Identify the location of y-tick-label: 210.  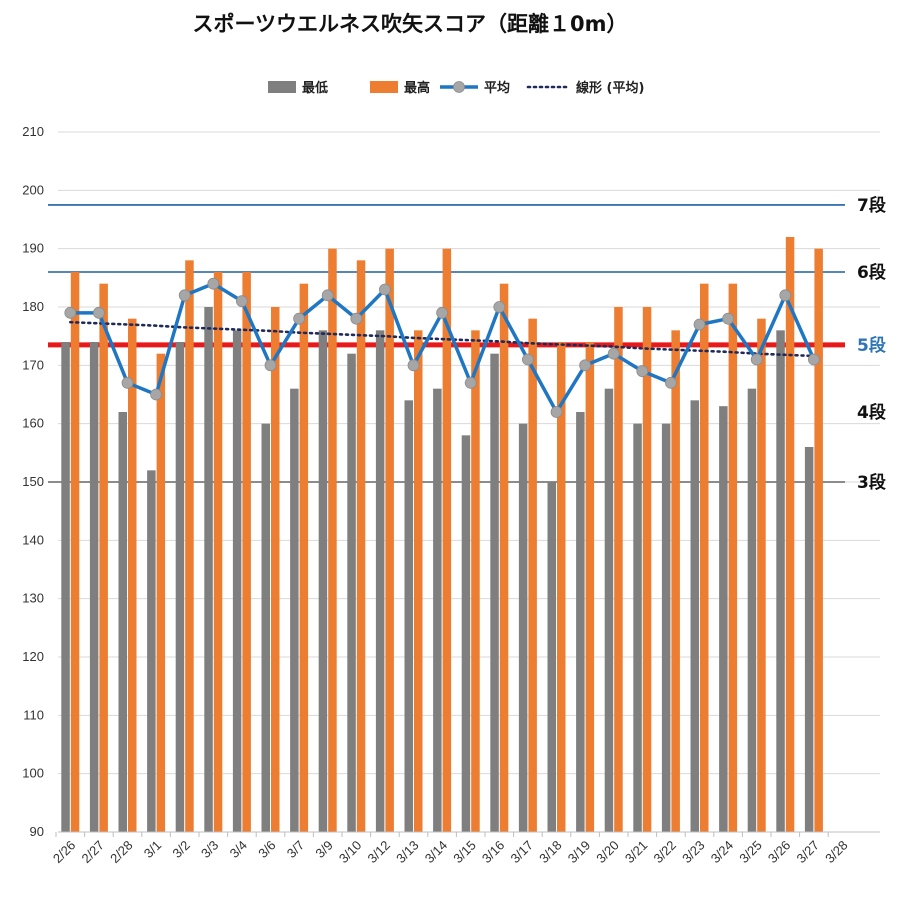
(33, 131).